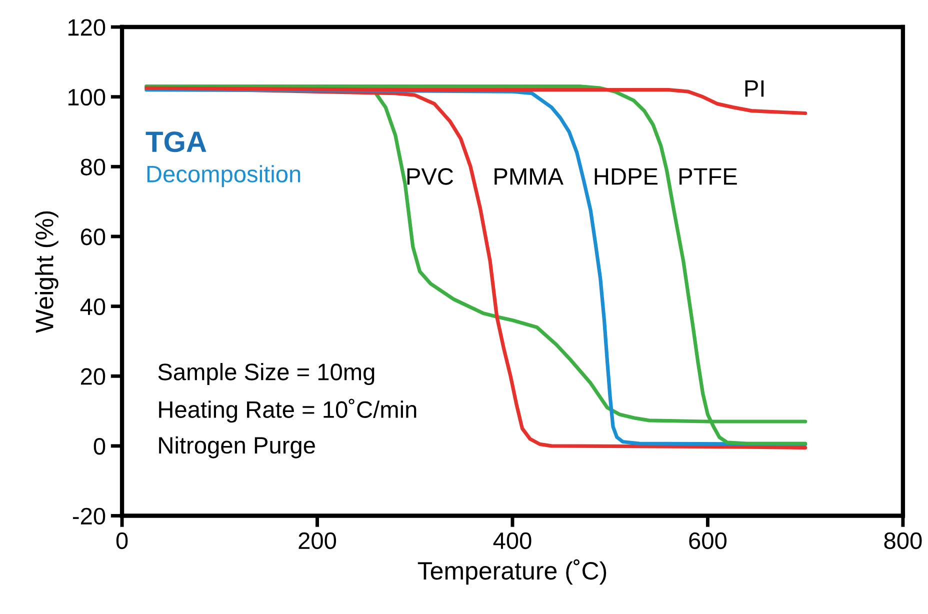 Image resolution: width=928 pixels, height=614 pixels. Describe the element at coordinates (708, 176) in the screenshot. I see `series-label: PTFE` at that location.